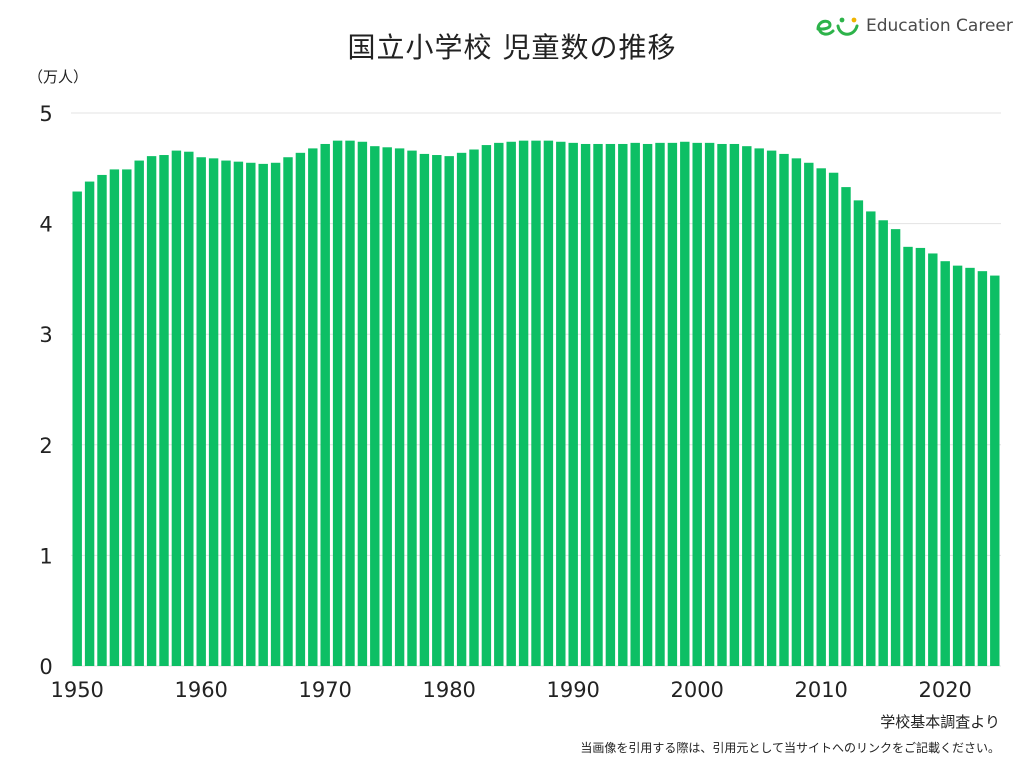 This screenshot has height=768, width=1024. I want to click on y-tick-label: 5, so click(45, 114).